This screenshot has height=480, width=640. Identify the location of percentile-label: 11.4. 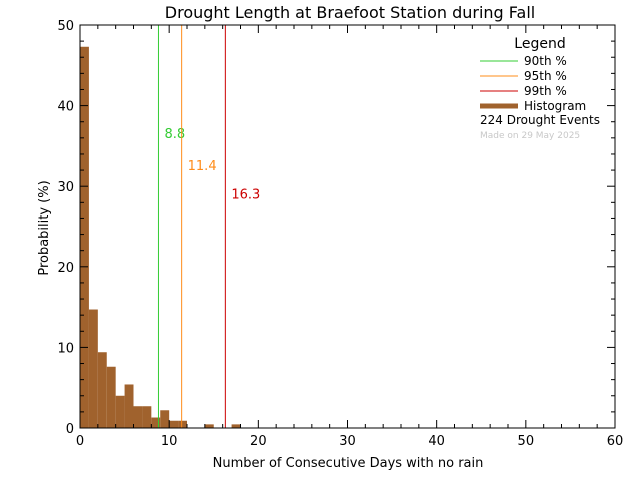
(202, 166).